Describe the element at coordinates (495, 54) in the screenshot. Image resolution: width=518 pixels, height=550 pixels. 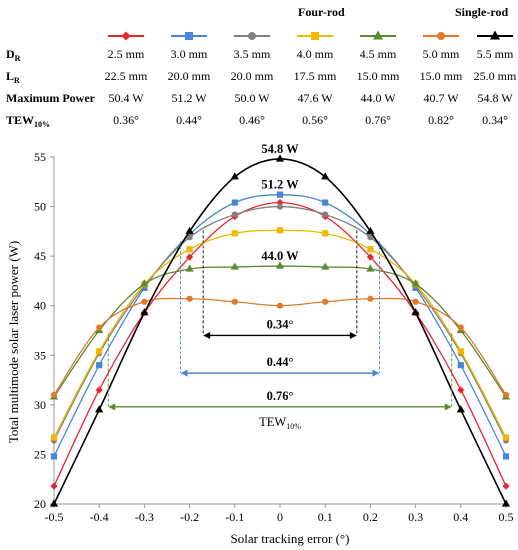
I see `legend-cell-dr-6: 5.5 mm` at that location.